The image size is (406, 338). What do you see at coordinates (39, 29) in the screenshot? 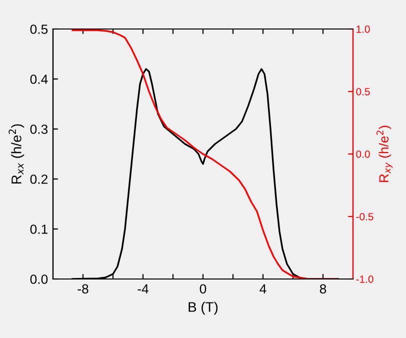
I see `y-tick-label: 0.5` at bounding box center [39, 29].